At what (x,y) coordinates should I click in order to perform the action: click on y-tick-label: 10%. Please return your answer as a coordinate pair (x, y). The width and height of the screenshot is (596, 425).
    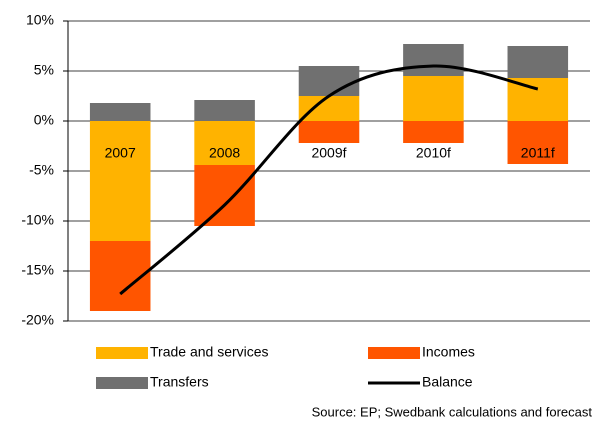
    Looking at the image, I should click on (40, 20).